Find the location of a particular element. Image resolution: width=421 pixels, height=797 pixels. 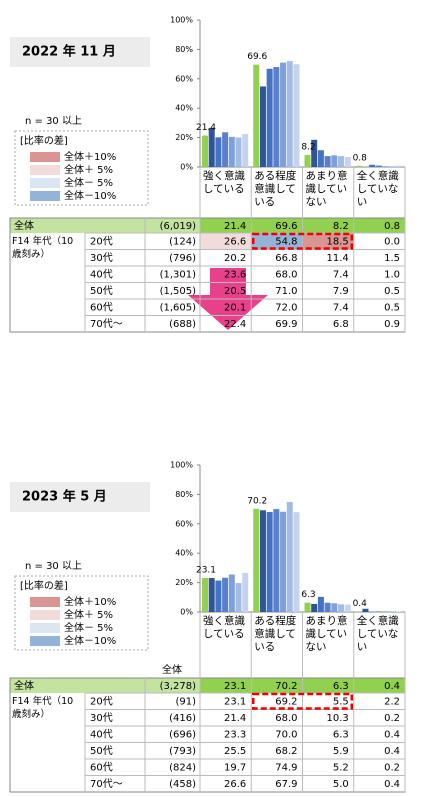

row-label: 20代 is located at coordinates (101, 241).